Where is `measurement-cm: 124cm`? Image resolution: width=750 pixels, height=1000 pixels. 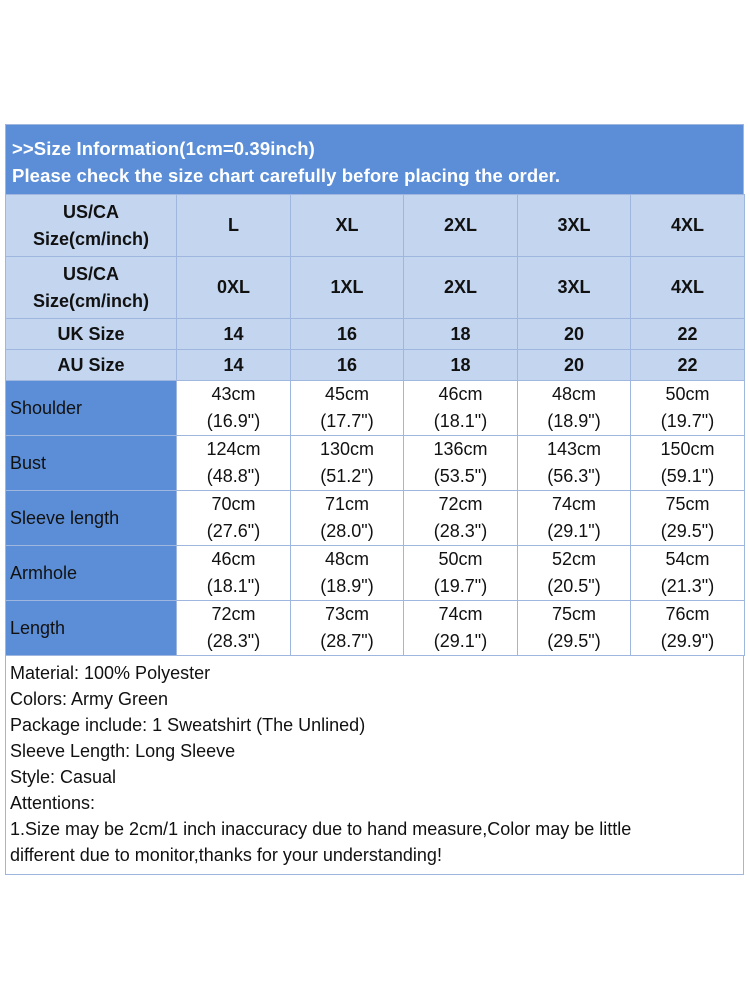 measurement-cm: 124cm is located at coordinates (233, 449).